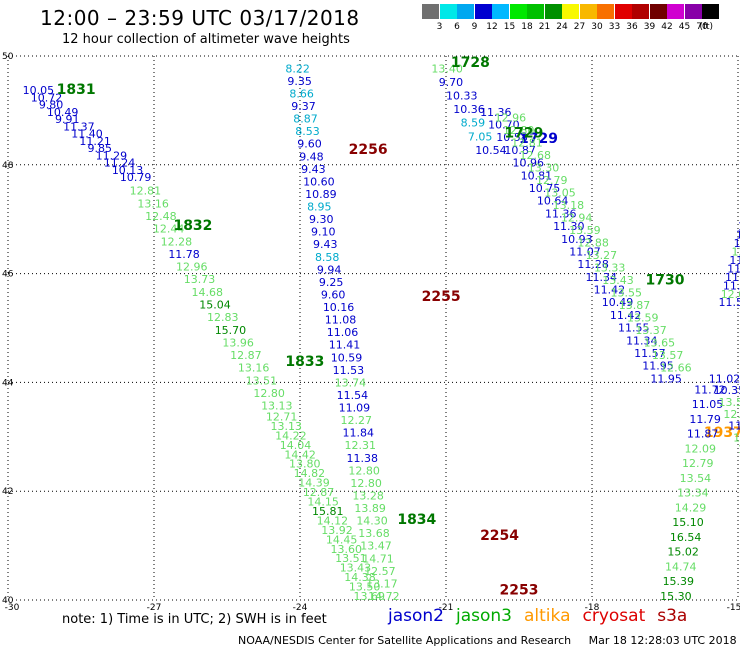  Describe the element at coordinates (360, 577) in the screenshot. I see `swh-point: 14.38` at that location.